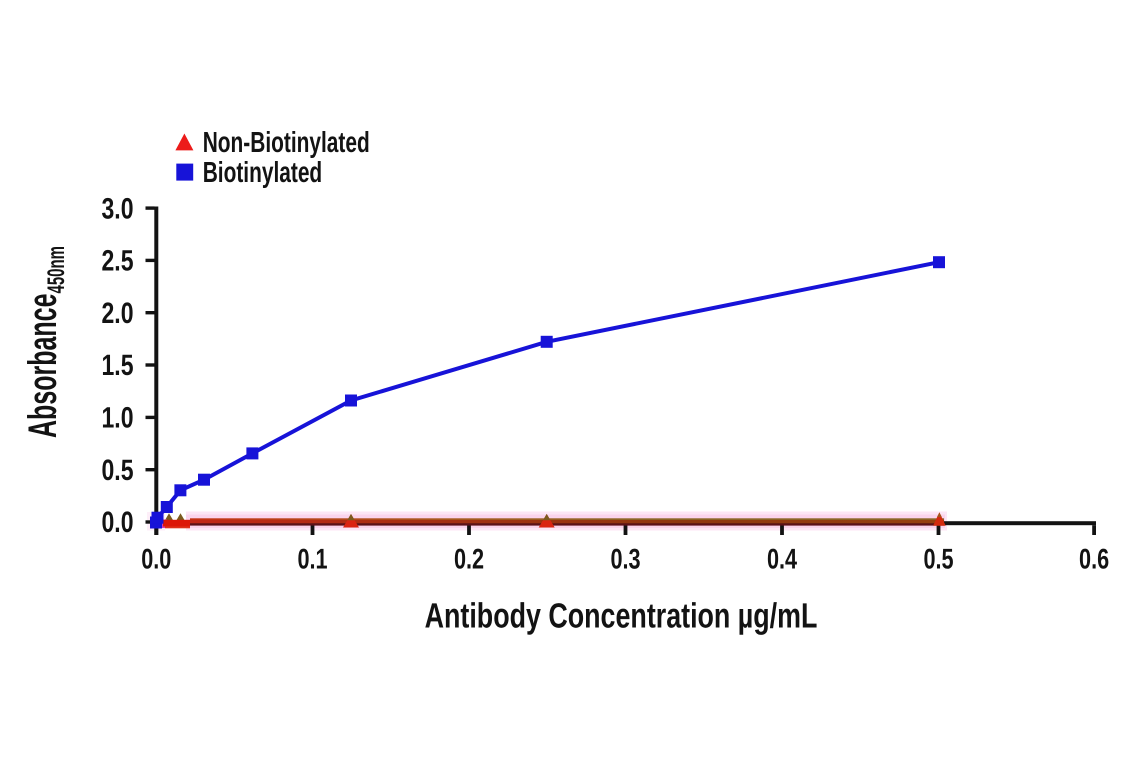 Image resolution: width=1141 pixels, height=768 pixels. Describe the element at coordinates (118, 261) in the screenshot. I see `svg-text: 2.5` at that location.